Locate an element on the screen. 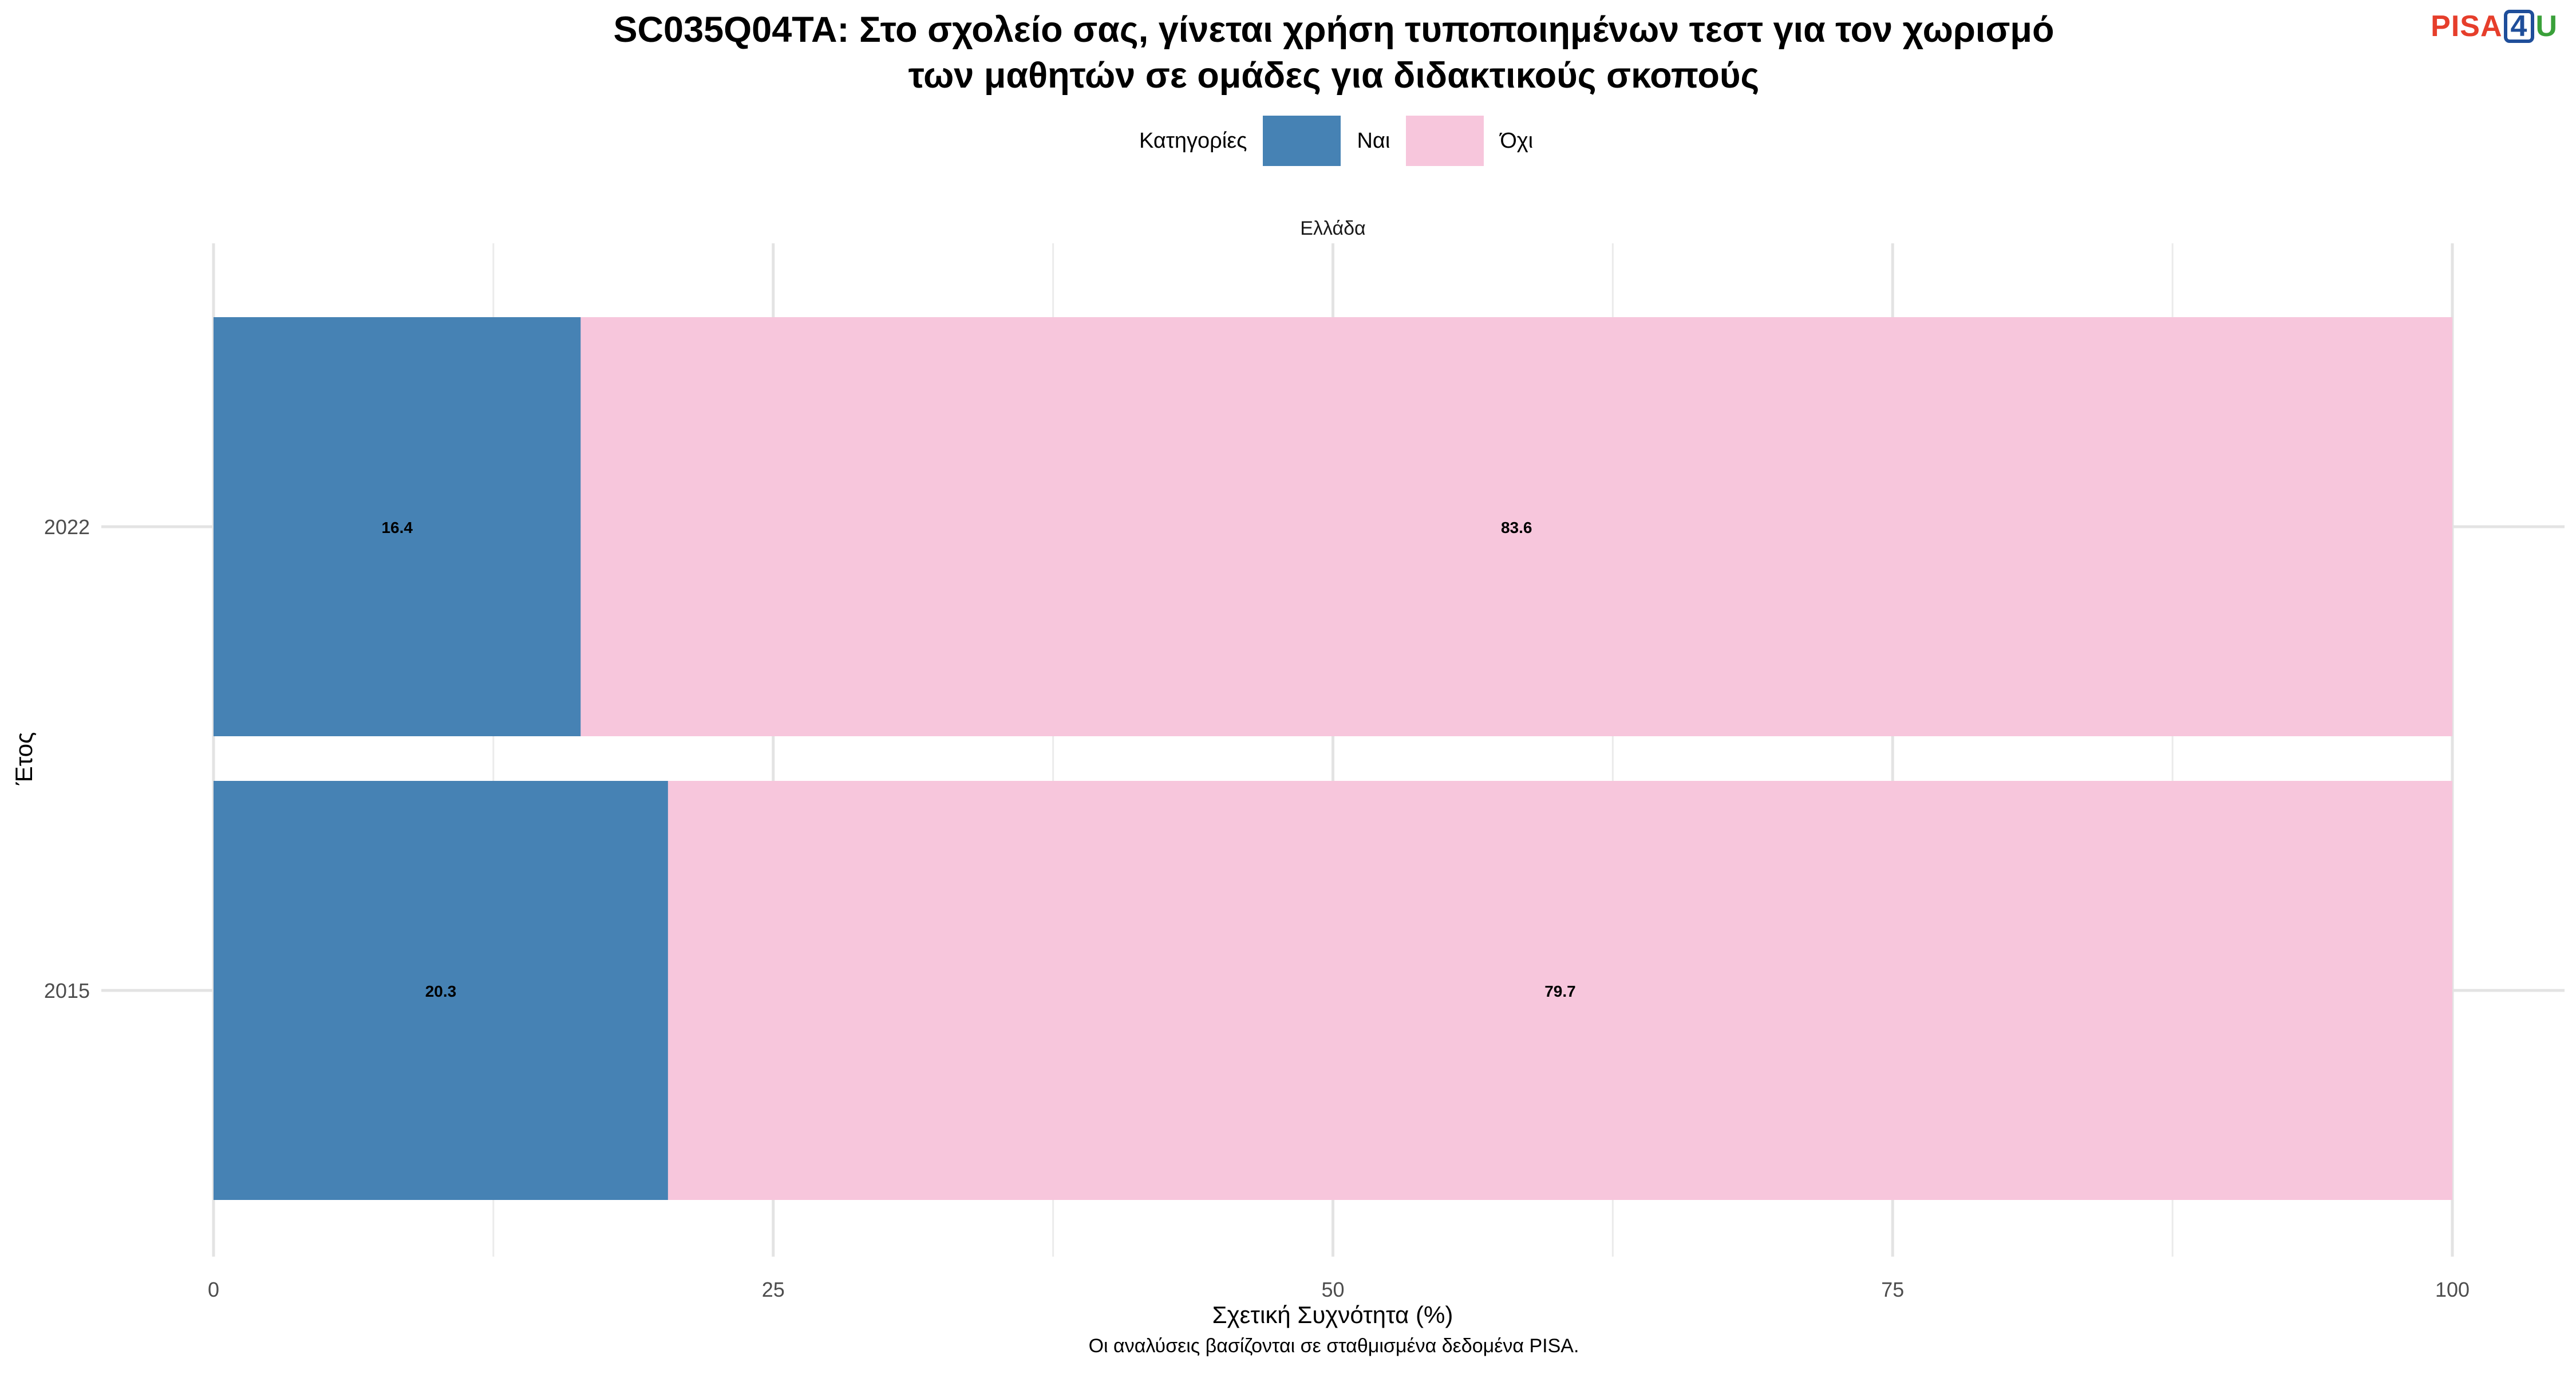  facet-label: Ελλάδα is located at coordinates (1332, 228).